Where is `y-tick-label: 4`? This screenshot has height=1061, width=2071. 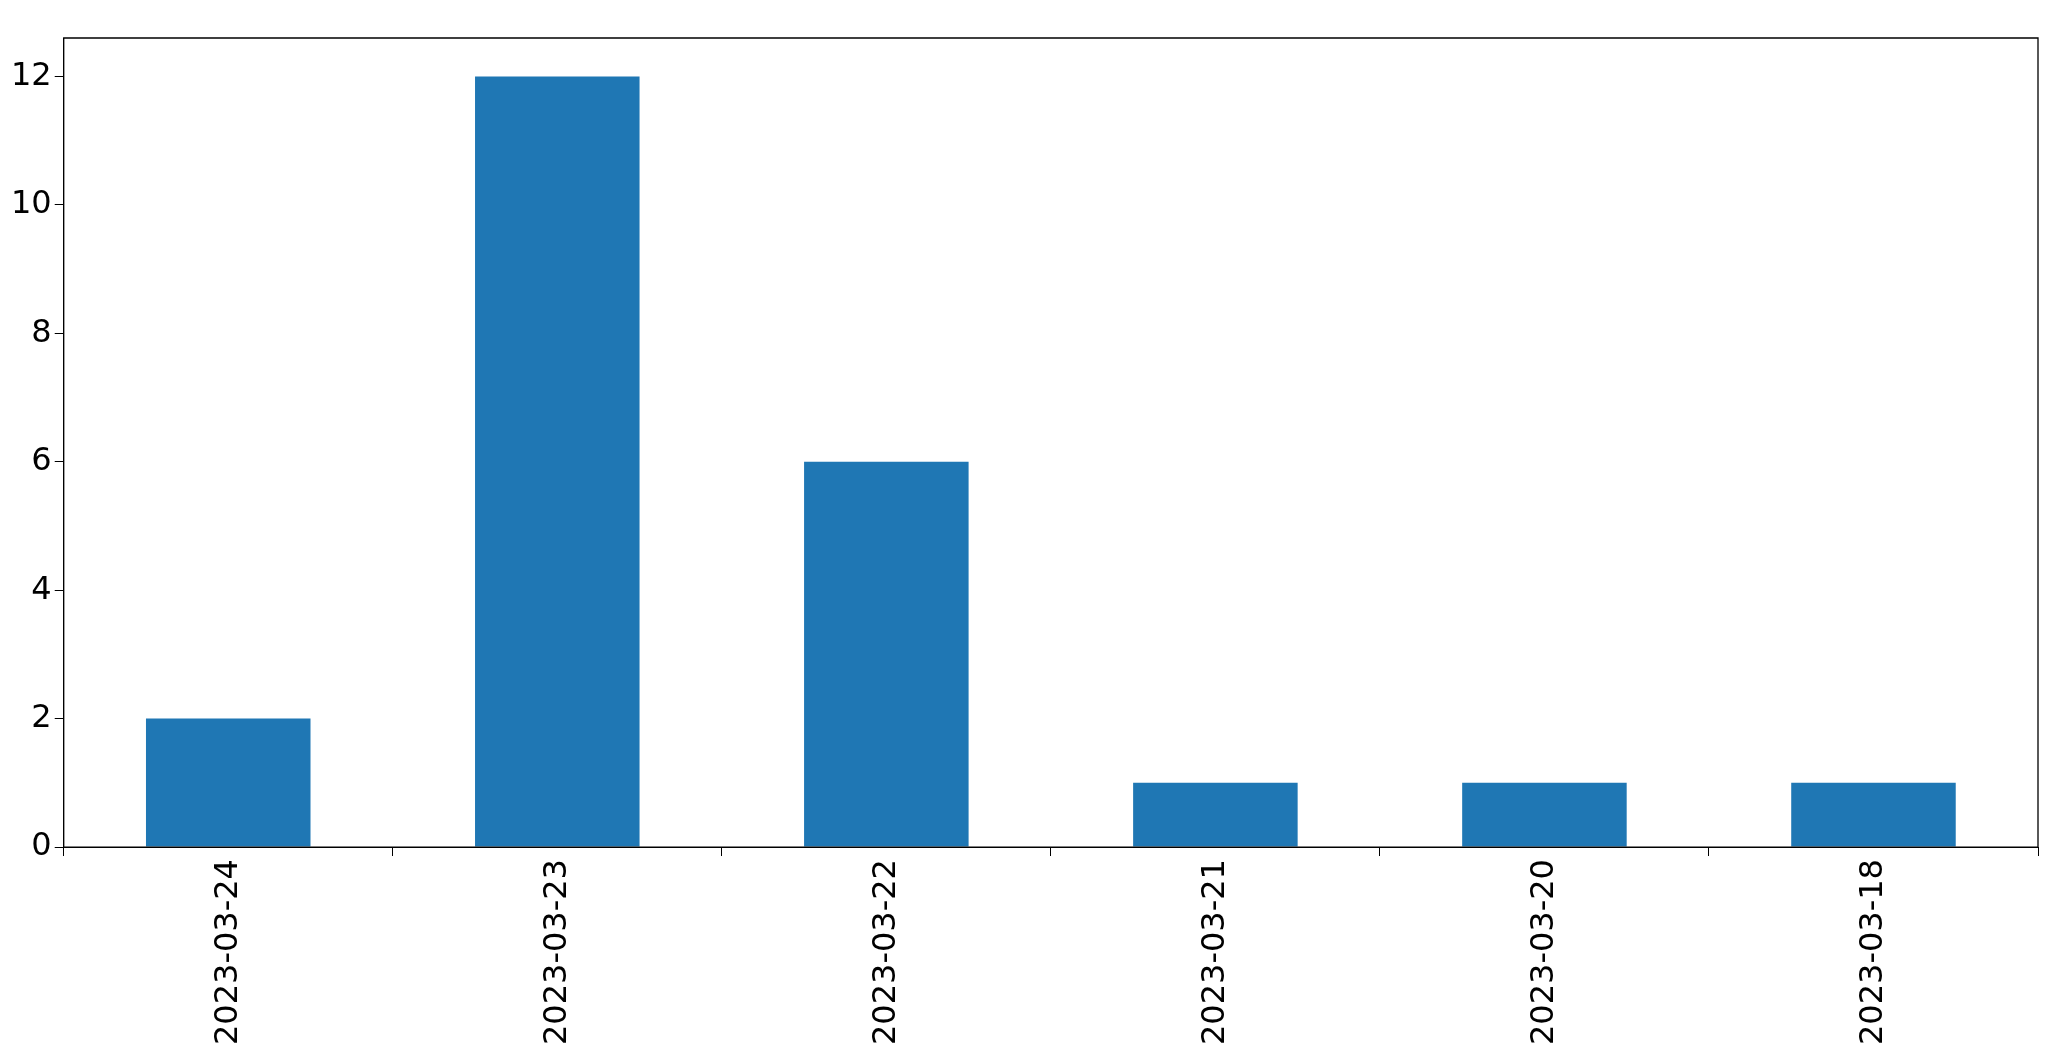 y-tick-label: 4 is located at coordinates (41, 587).